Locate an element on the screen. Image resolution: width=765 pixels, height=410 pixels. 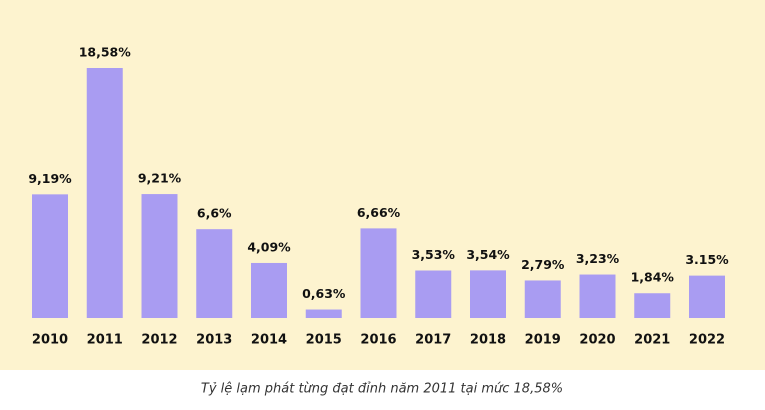
value-label: 9,21% is located at coordinates (160, 178).